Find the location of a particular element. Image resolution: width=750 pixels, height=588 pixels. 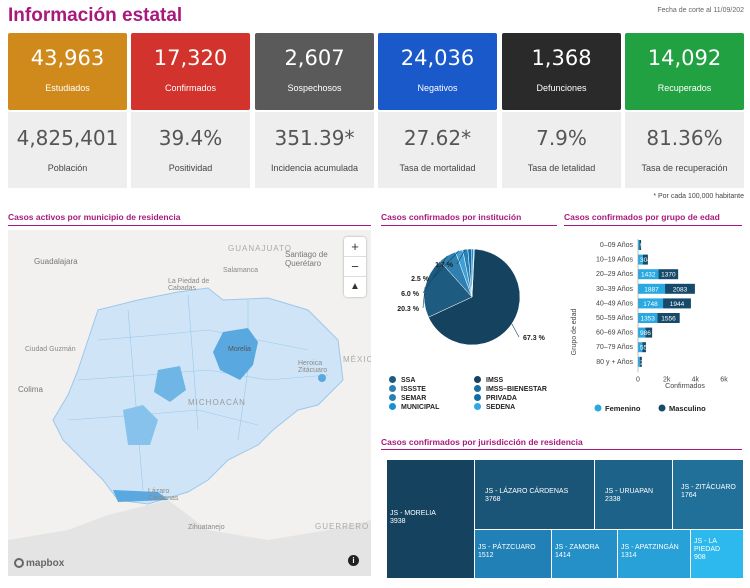

legend-item: SEDENA is located at coordinates (494, 407).